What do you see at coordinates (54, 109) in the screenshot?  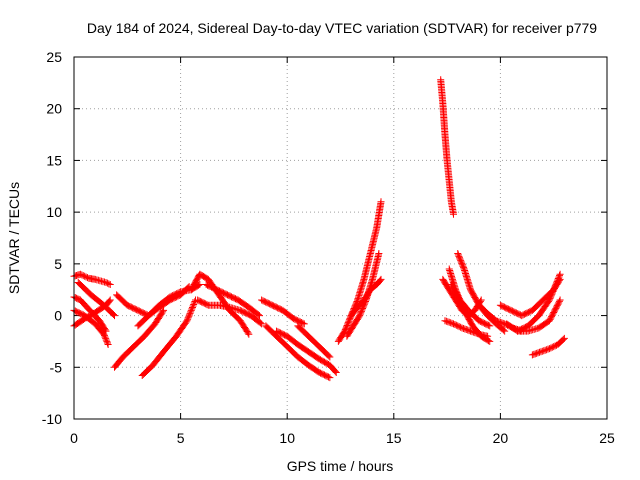 I see `y-tick-label: 20` at bounding box center [54, 109].